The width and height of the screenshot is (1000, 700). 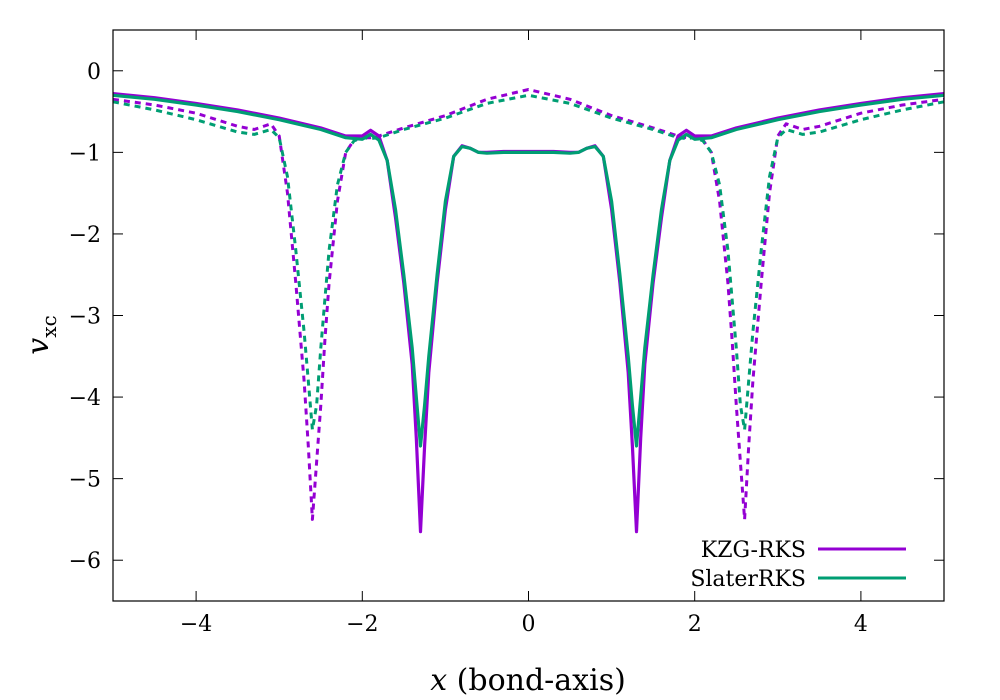 What do you see at coordinates (85, 317) in the screenshot?
I see `y-tick-label: −3` at bounding box center [85, 317].